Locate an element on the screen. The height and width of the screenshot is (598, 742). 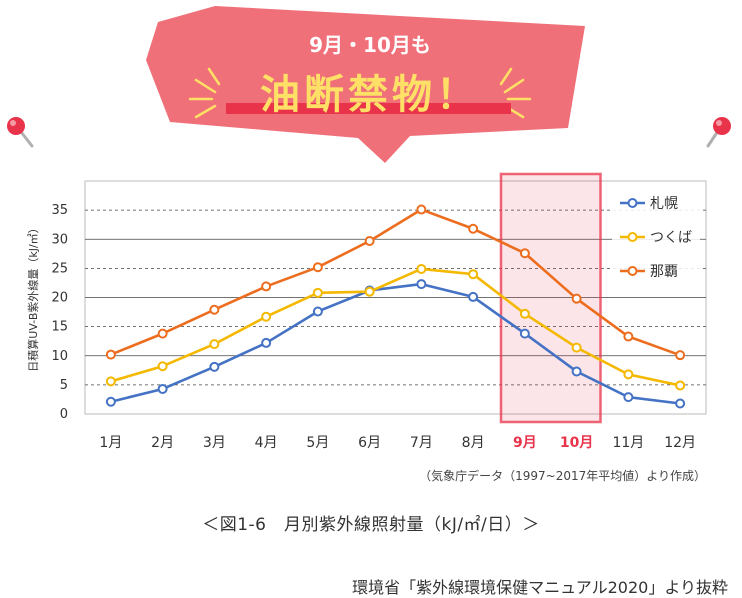
chart-note: （気象庁データ（1997~2017年平均値）より作成） is located at coordinates (562, 475).